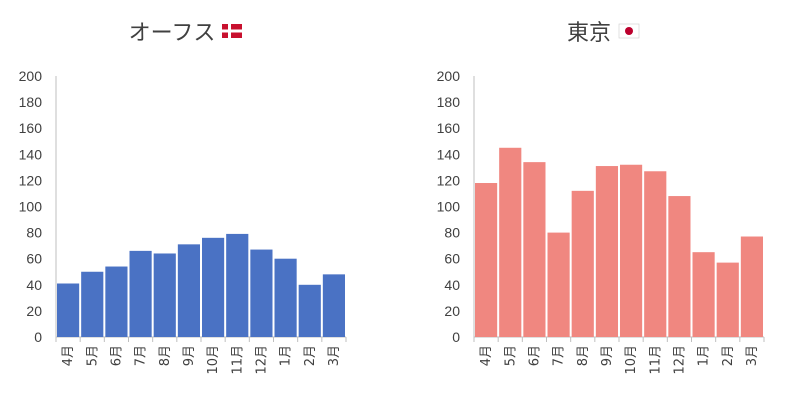 The height and width of the screenshot is (406, 800). Describe the element at coordinates (172, 33) in the screenshot. I see `chart-title: オーフス` at that location.